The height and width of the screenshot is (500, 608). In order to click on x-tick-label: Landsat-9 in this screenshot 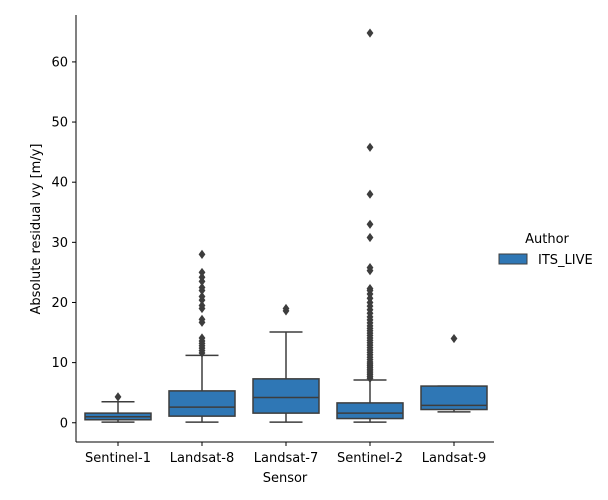, I will do `click(454, 458)`.